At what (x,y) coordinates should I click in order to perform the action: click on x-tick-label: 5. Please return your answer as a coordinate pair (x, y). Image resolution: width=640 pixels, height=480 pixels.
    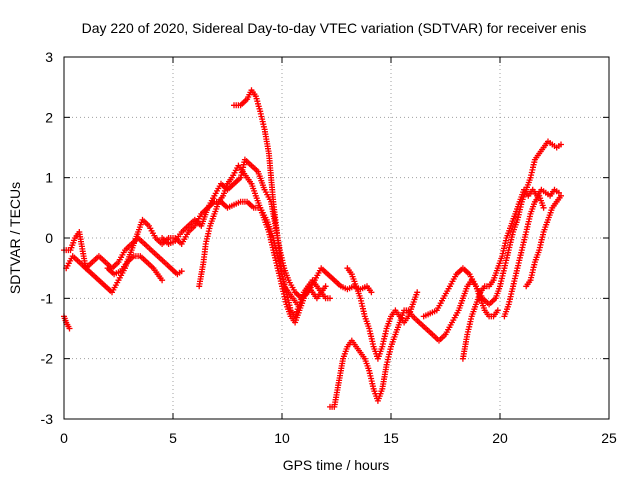
    Looking at the image, I should click on (173, 438).